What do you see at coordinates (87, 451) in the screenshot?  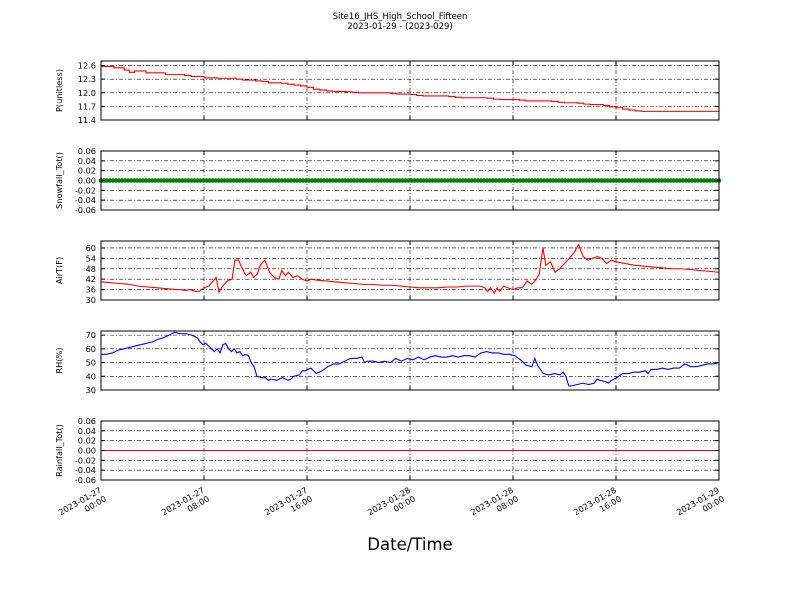 I see `panel-5-ytick-label: 0.00` at bounding box center [87, 451].